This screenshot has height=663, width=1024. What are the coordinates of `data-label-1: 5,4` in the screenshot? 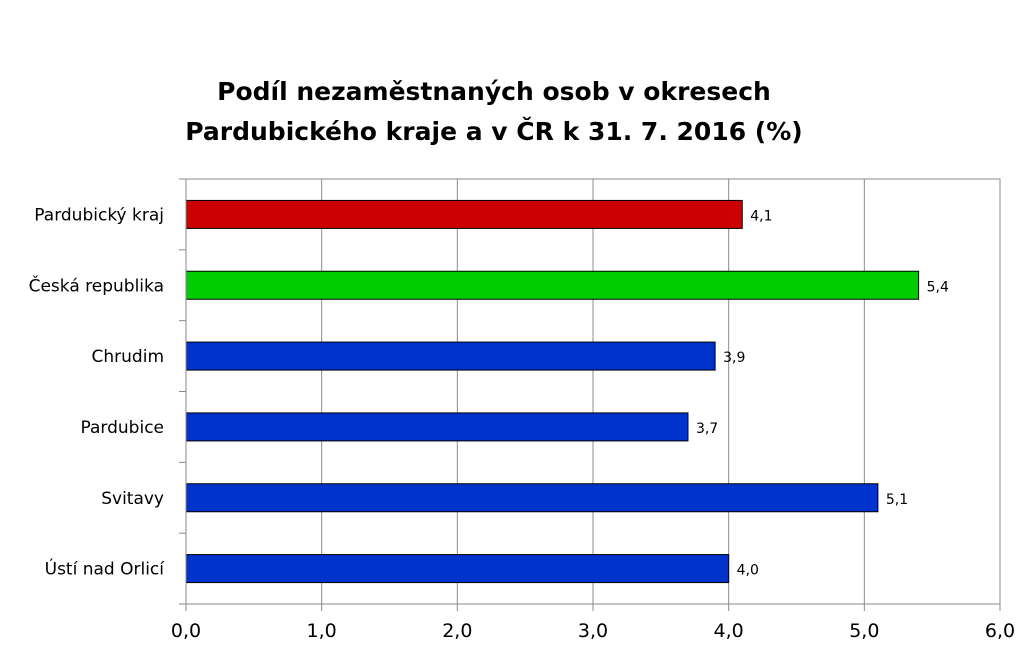 It's located at (938, 287).